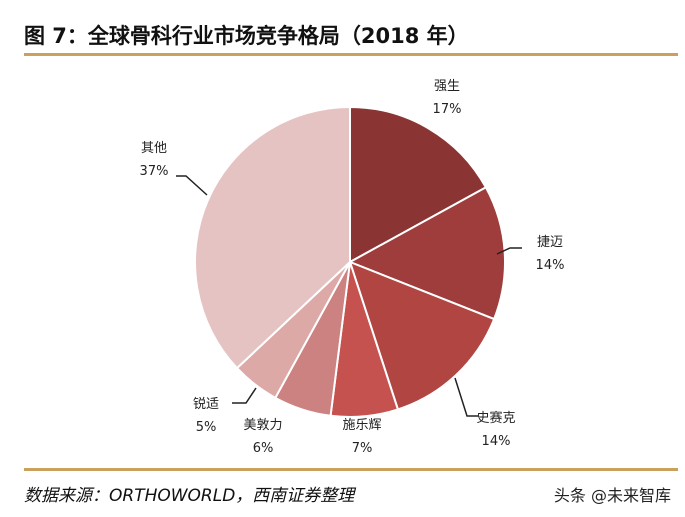 The height and width of the screenshot is (517, 685). What do you see at coordinates (206, 427) in the screenshot?
I see `value-label-锐适: 5%` at bounding box center [206, 427].